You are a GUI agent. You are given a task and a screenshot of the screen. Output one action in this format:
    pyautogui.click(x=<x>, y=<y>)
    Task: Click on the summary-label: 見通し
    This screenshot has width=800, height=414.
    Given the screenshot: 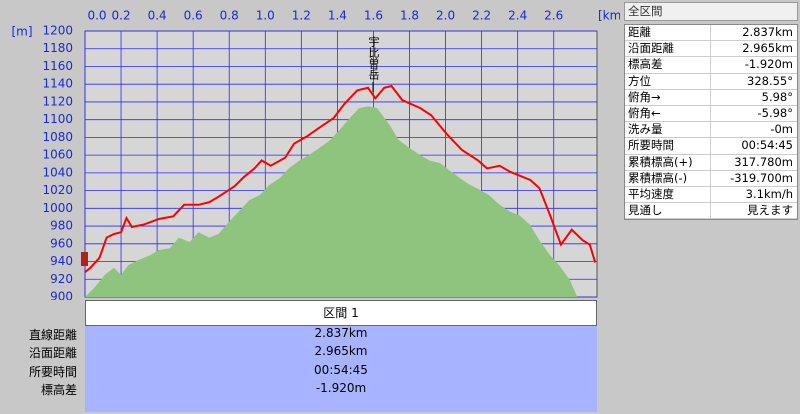 What is the action you would take?
    pyautogui.click(x=668, y=211)
    